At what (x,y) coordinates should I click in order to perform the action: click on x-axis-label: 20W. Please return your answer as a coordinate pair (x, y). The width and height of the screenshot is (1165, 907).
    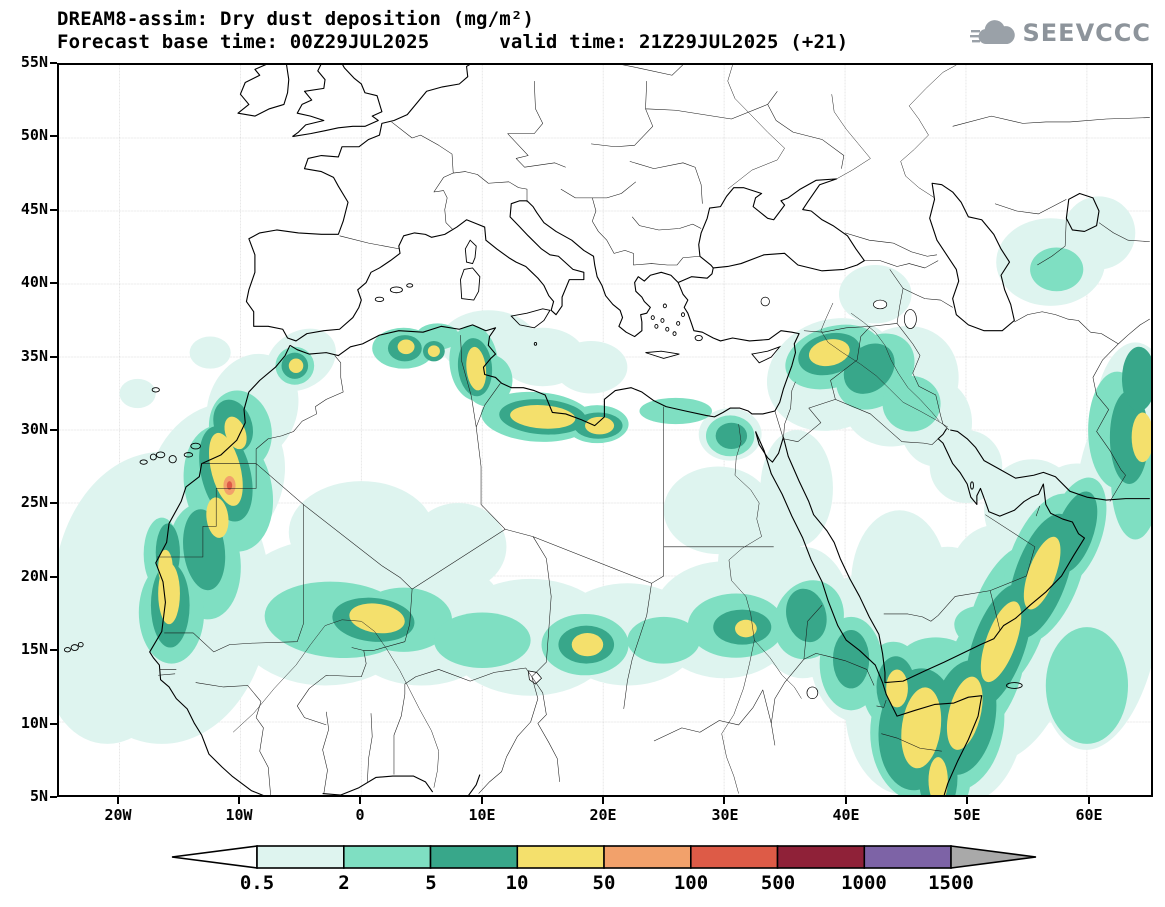
    Looking at the image, I should click on (118, 815).